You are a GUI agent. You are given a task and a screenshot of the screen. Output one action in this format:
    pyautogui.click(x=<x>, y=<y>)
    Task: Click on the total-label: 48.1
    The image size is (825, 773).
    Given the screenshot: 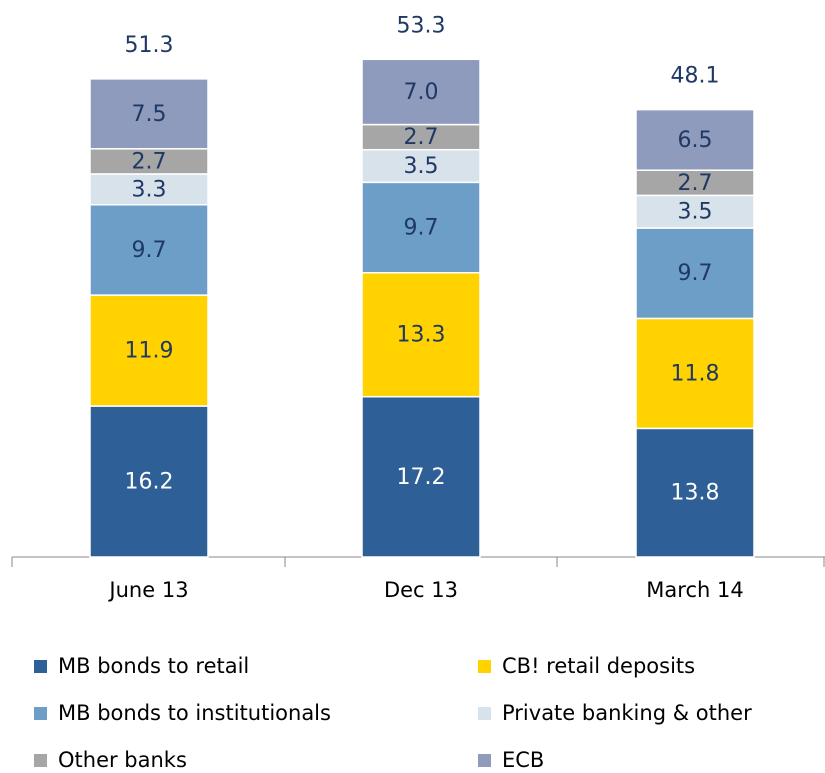 What is the action you would take?
    pyautogui.click(x=695, y=76)
    